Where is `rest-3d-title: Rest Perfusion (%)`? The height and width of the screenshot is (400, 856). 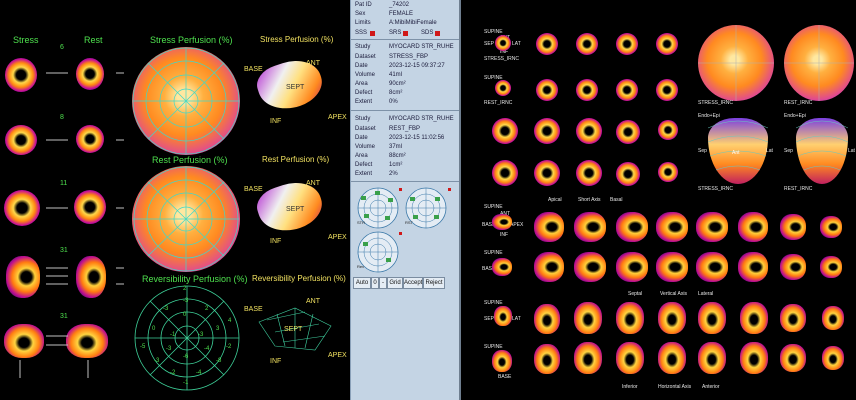 rest-3d-title: Rest Perfusion (%) is located at coordinates (296, 159).